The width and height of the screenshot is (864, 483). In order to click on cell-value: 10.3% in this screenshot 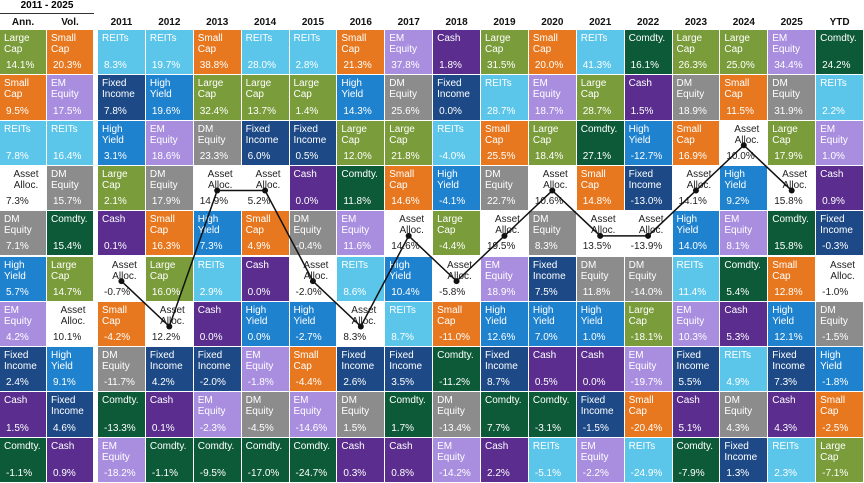, I will do `click(692, 338)`.